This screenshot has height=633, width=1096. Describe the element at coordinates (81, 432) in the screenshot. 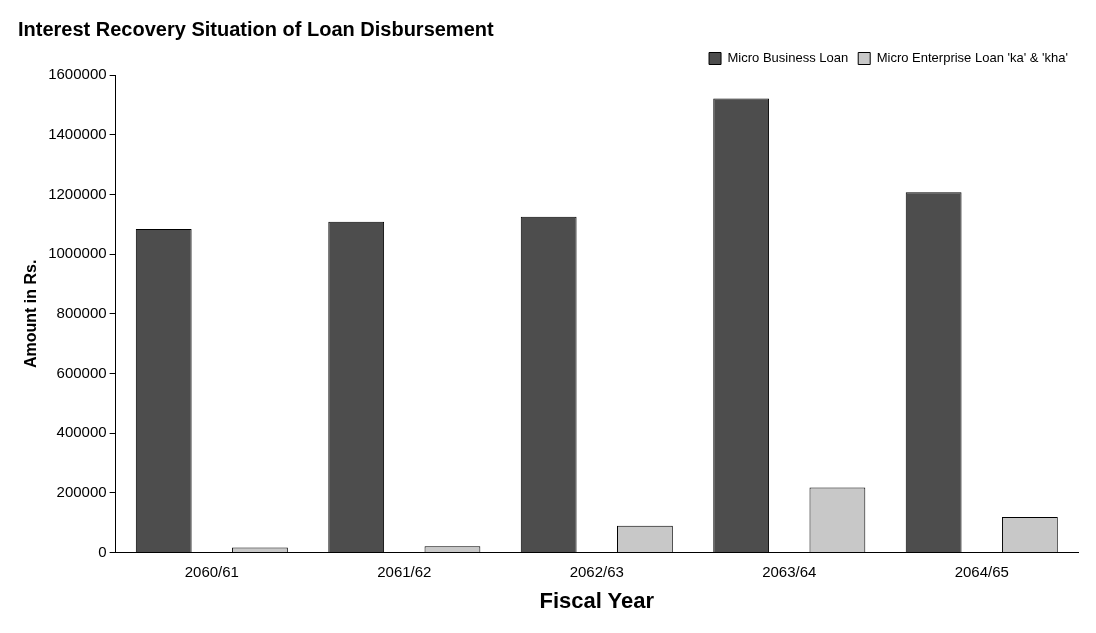

I see `y-tick-label: 400000` at that location.